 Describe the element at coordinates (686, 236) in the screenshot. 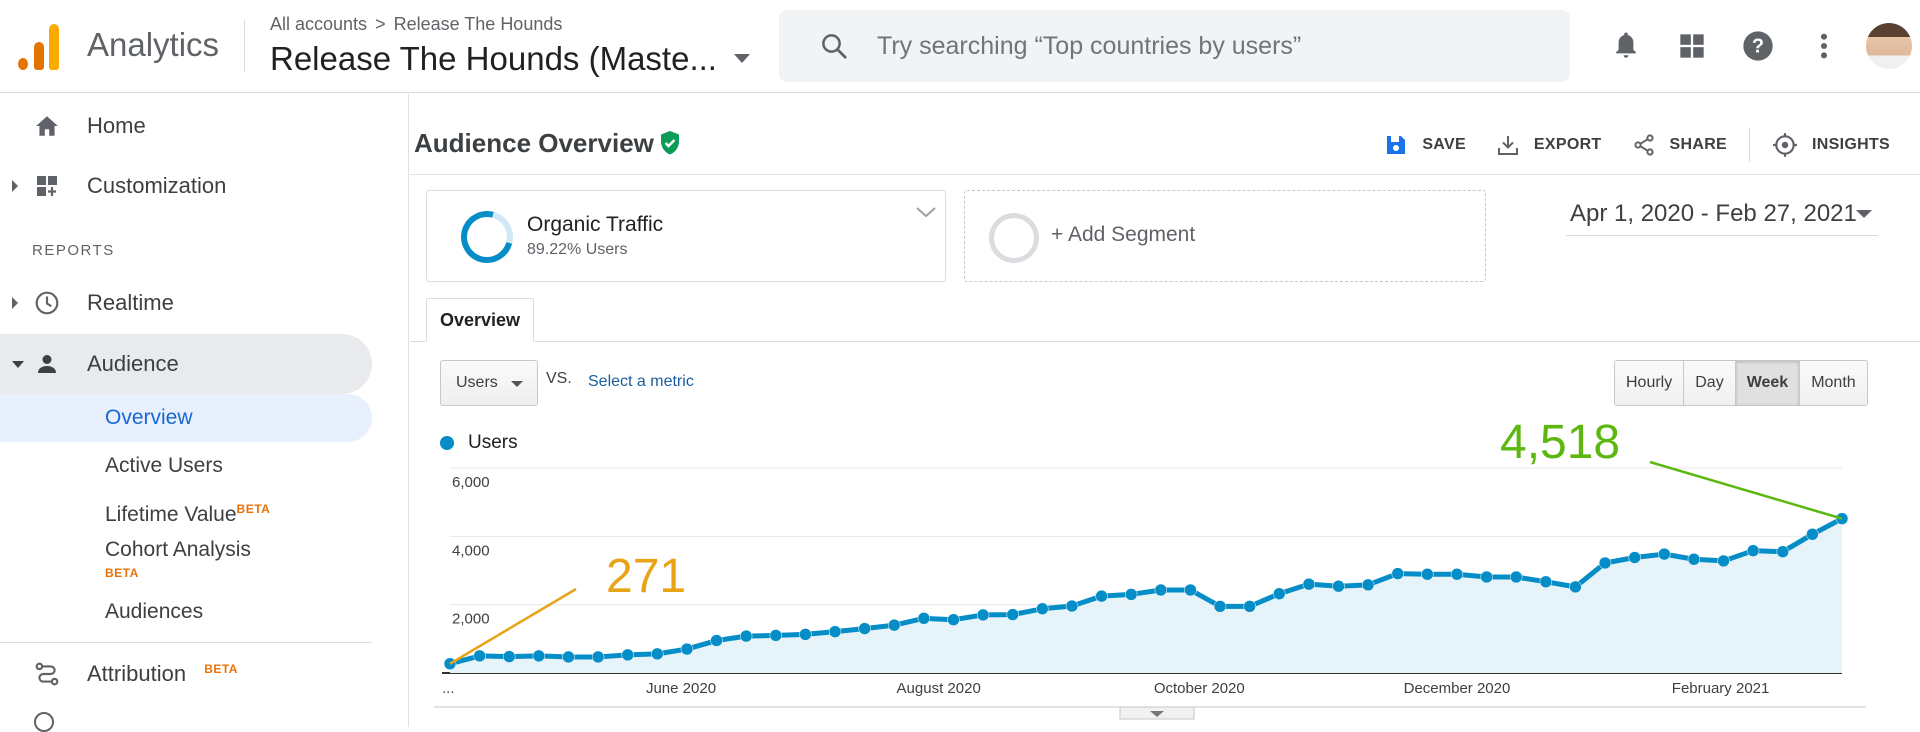

I see `segment-card: Organic Traffic 89.22% Users` at that location.